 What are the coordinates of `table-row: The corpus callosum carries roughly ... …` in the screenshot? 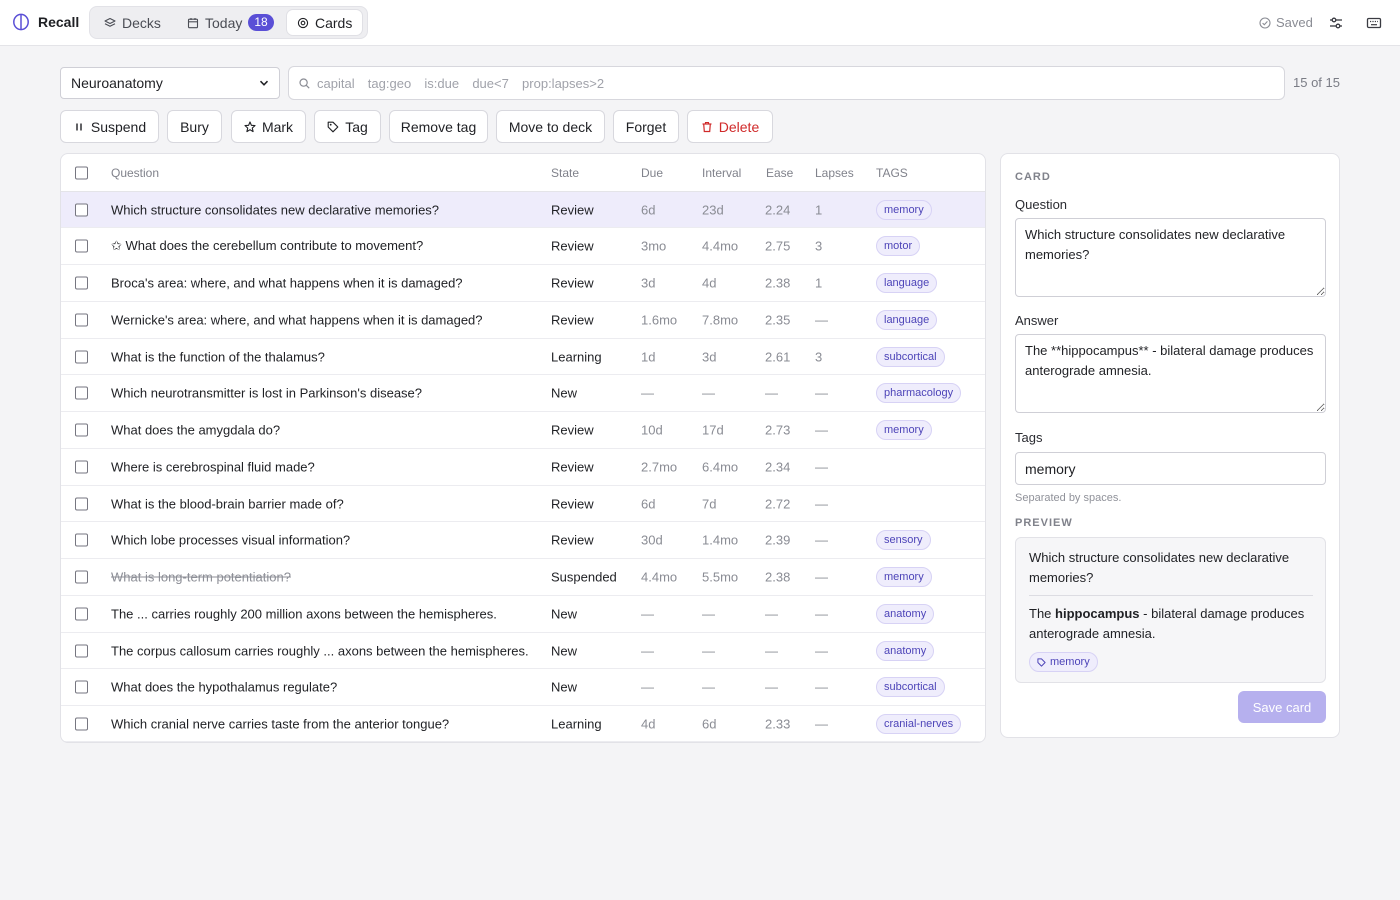 It's located at (523, 651).